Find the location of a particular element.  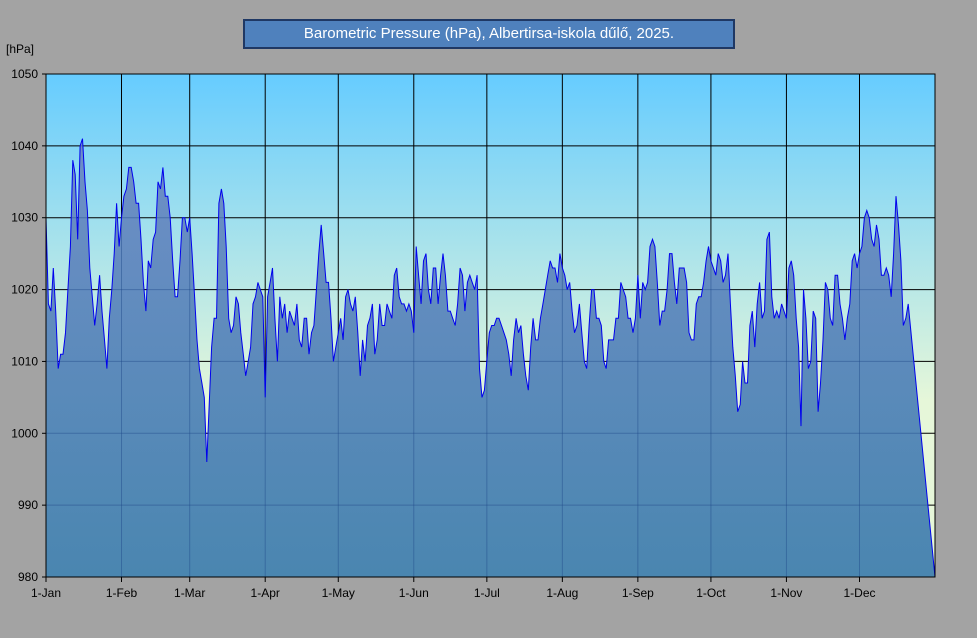

x-tick-label: 1-Jun is located at coordinates (414, 593).